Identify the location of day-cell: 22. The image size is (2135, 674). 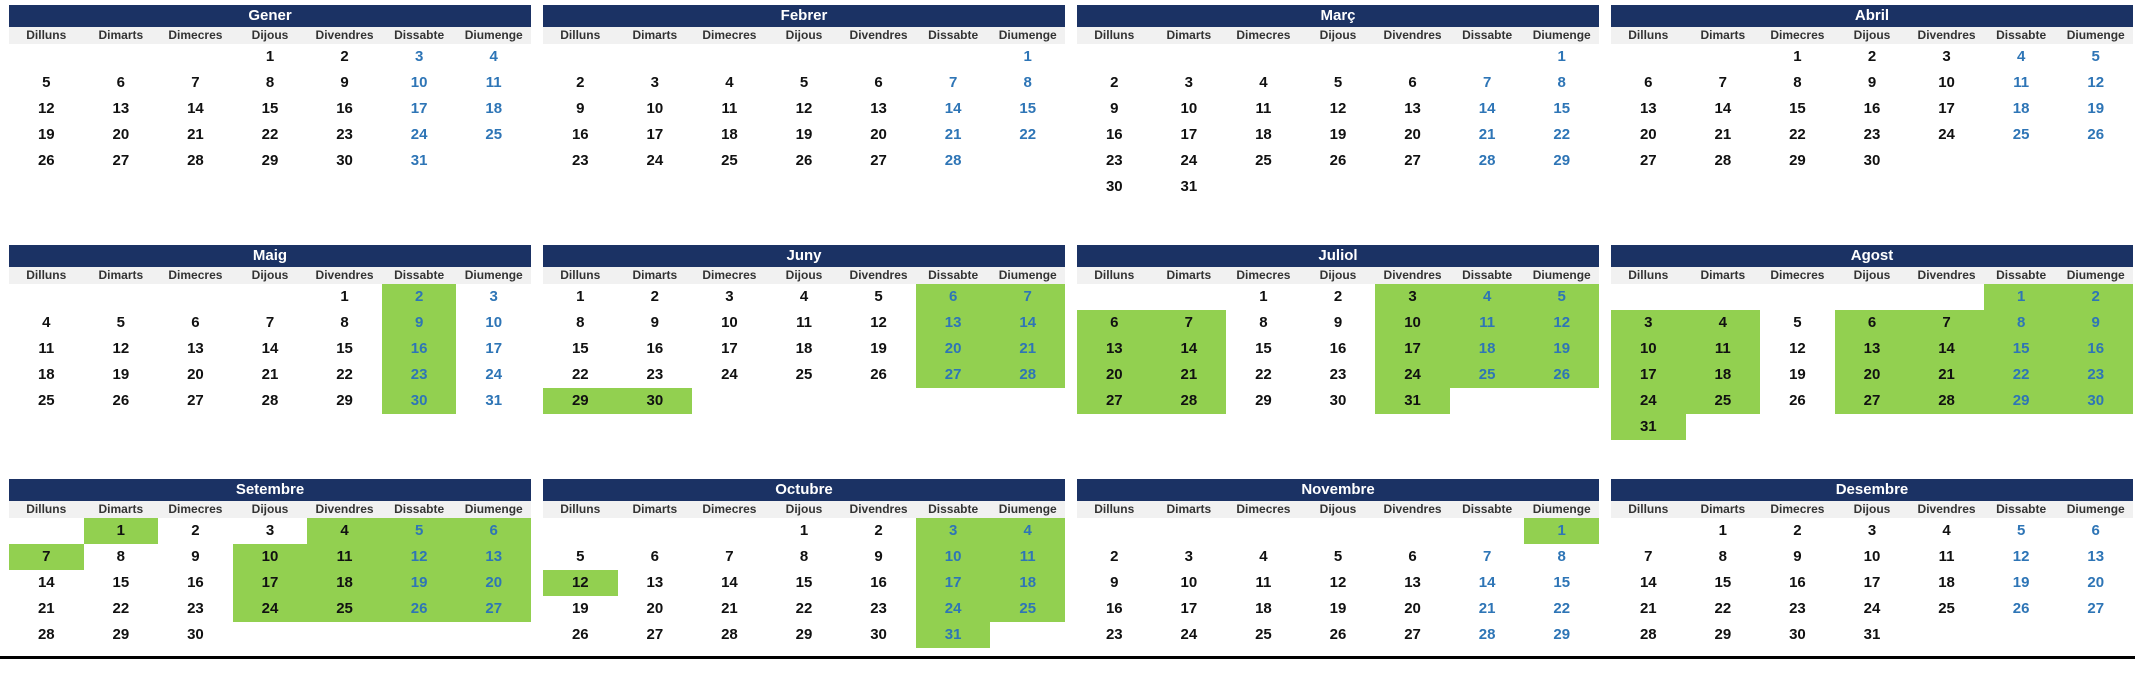
(1723, 608).